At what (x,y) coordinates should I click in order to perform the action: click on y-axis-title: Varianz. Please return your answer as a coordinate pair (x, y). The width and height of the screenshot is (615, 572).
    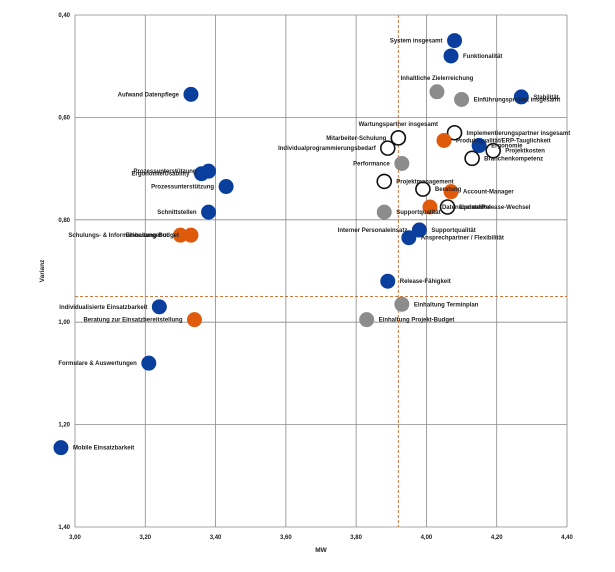
    Looking at the image, I should click on (42, 271).